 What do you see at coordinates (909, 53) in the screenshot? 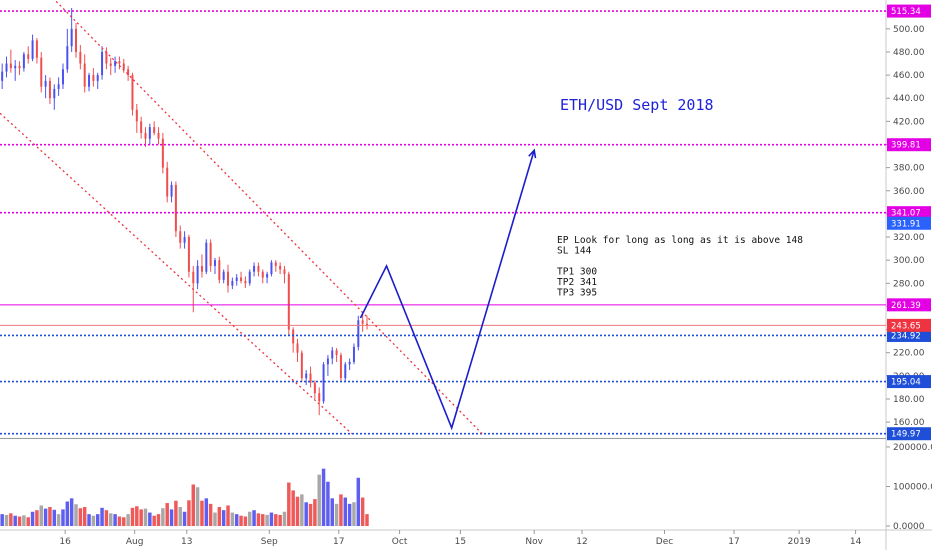
I see `price-tick-label: 480.00` at bounding box center [909, 53].